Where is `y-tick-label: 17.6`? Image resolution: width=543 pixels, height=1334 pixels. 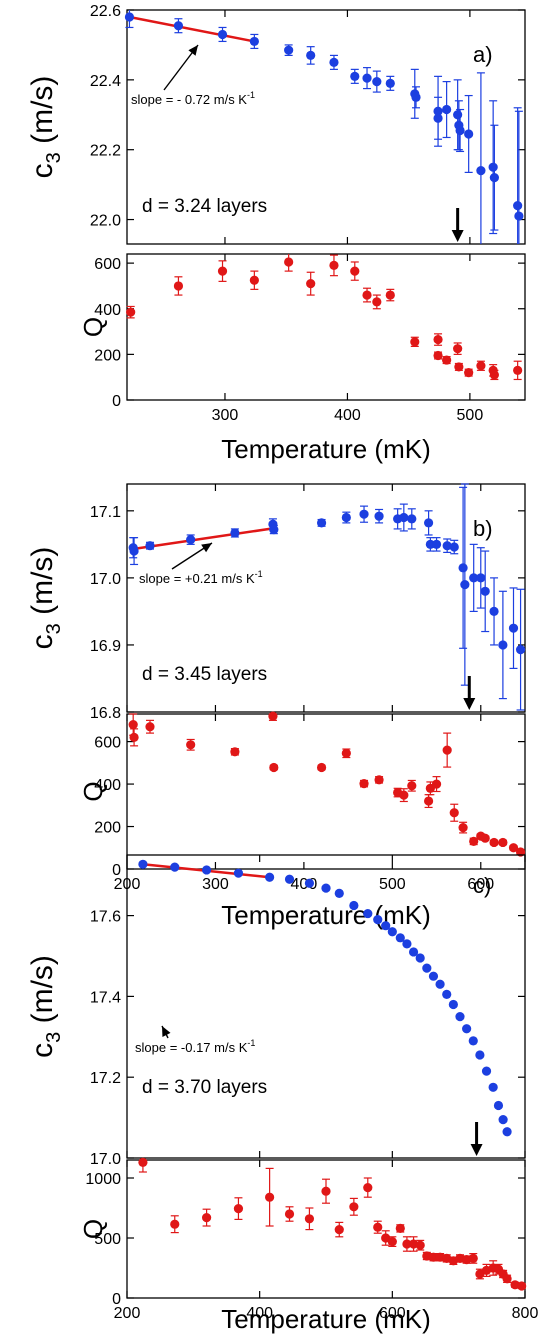 y-tick-label: 17.6 is located at coordinates (105, 917).